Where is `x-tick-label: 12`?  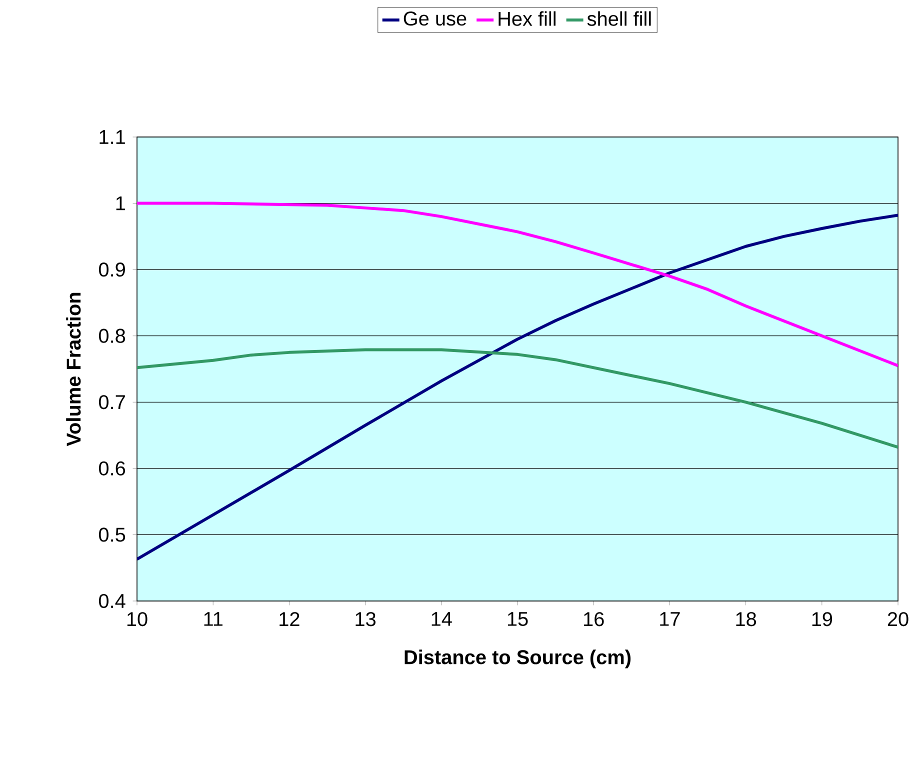 x-tick-label: 12 is located at coordinates (290, 619).